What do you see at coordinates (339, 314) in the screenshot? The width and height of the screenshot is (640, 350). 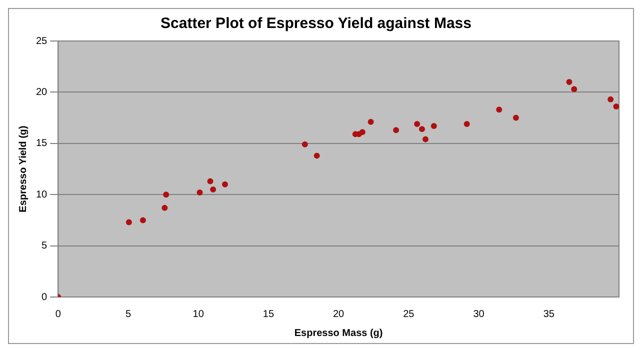 I see `x-tick-label: 20` at bounding box center [339, 314].